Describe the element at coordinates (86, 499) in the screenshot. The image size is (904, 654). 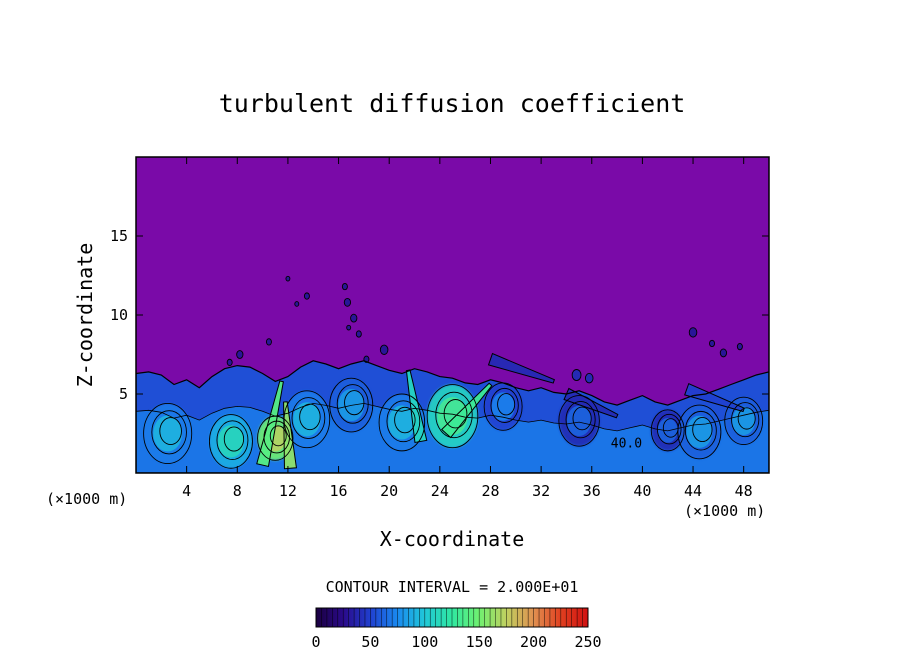
I see `x-unit-left: (×1000 m)` at that location.